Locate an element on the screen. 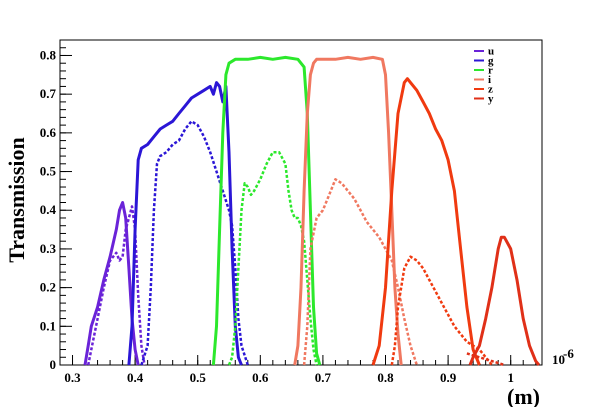 Image resolution: width=600 pixels, height=407 pixels. y-axis-title: Transmission is located at coordinates (16, 200).